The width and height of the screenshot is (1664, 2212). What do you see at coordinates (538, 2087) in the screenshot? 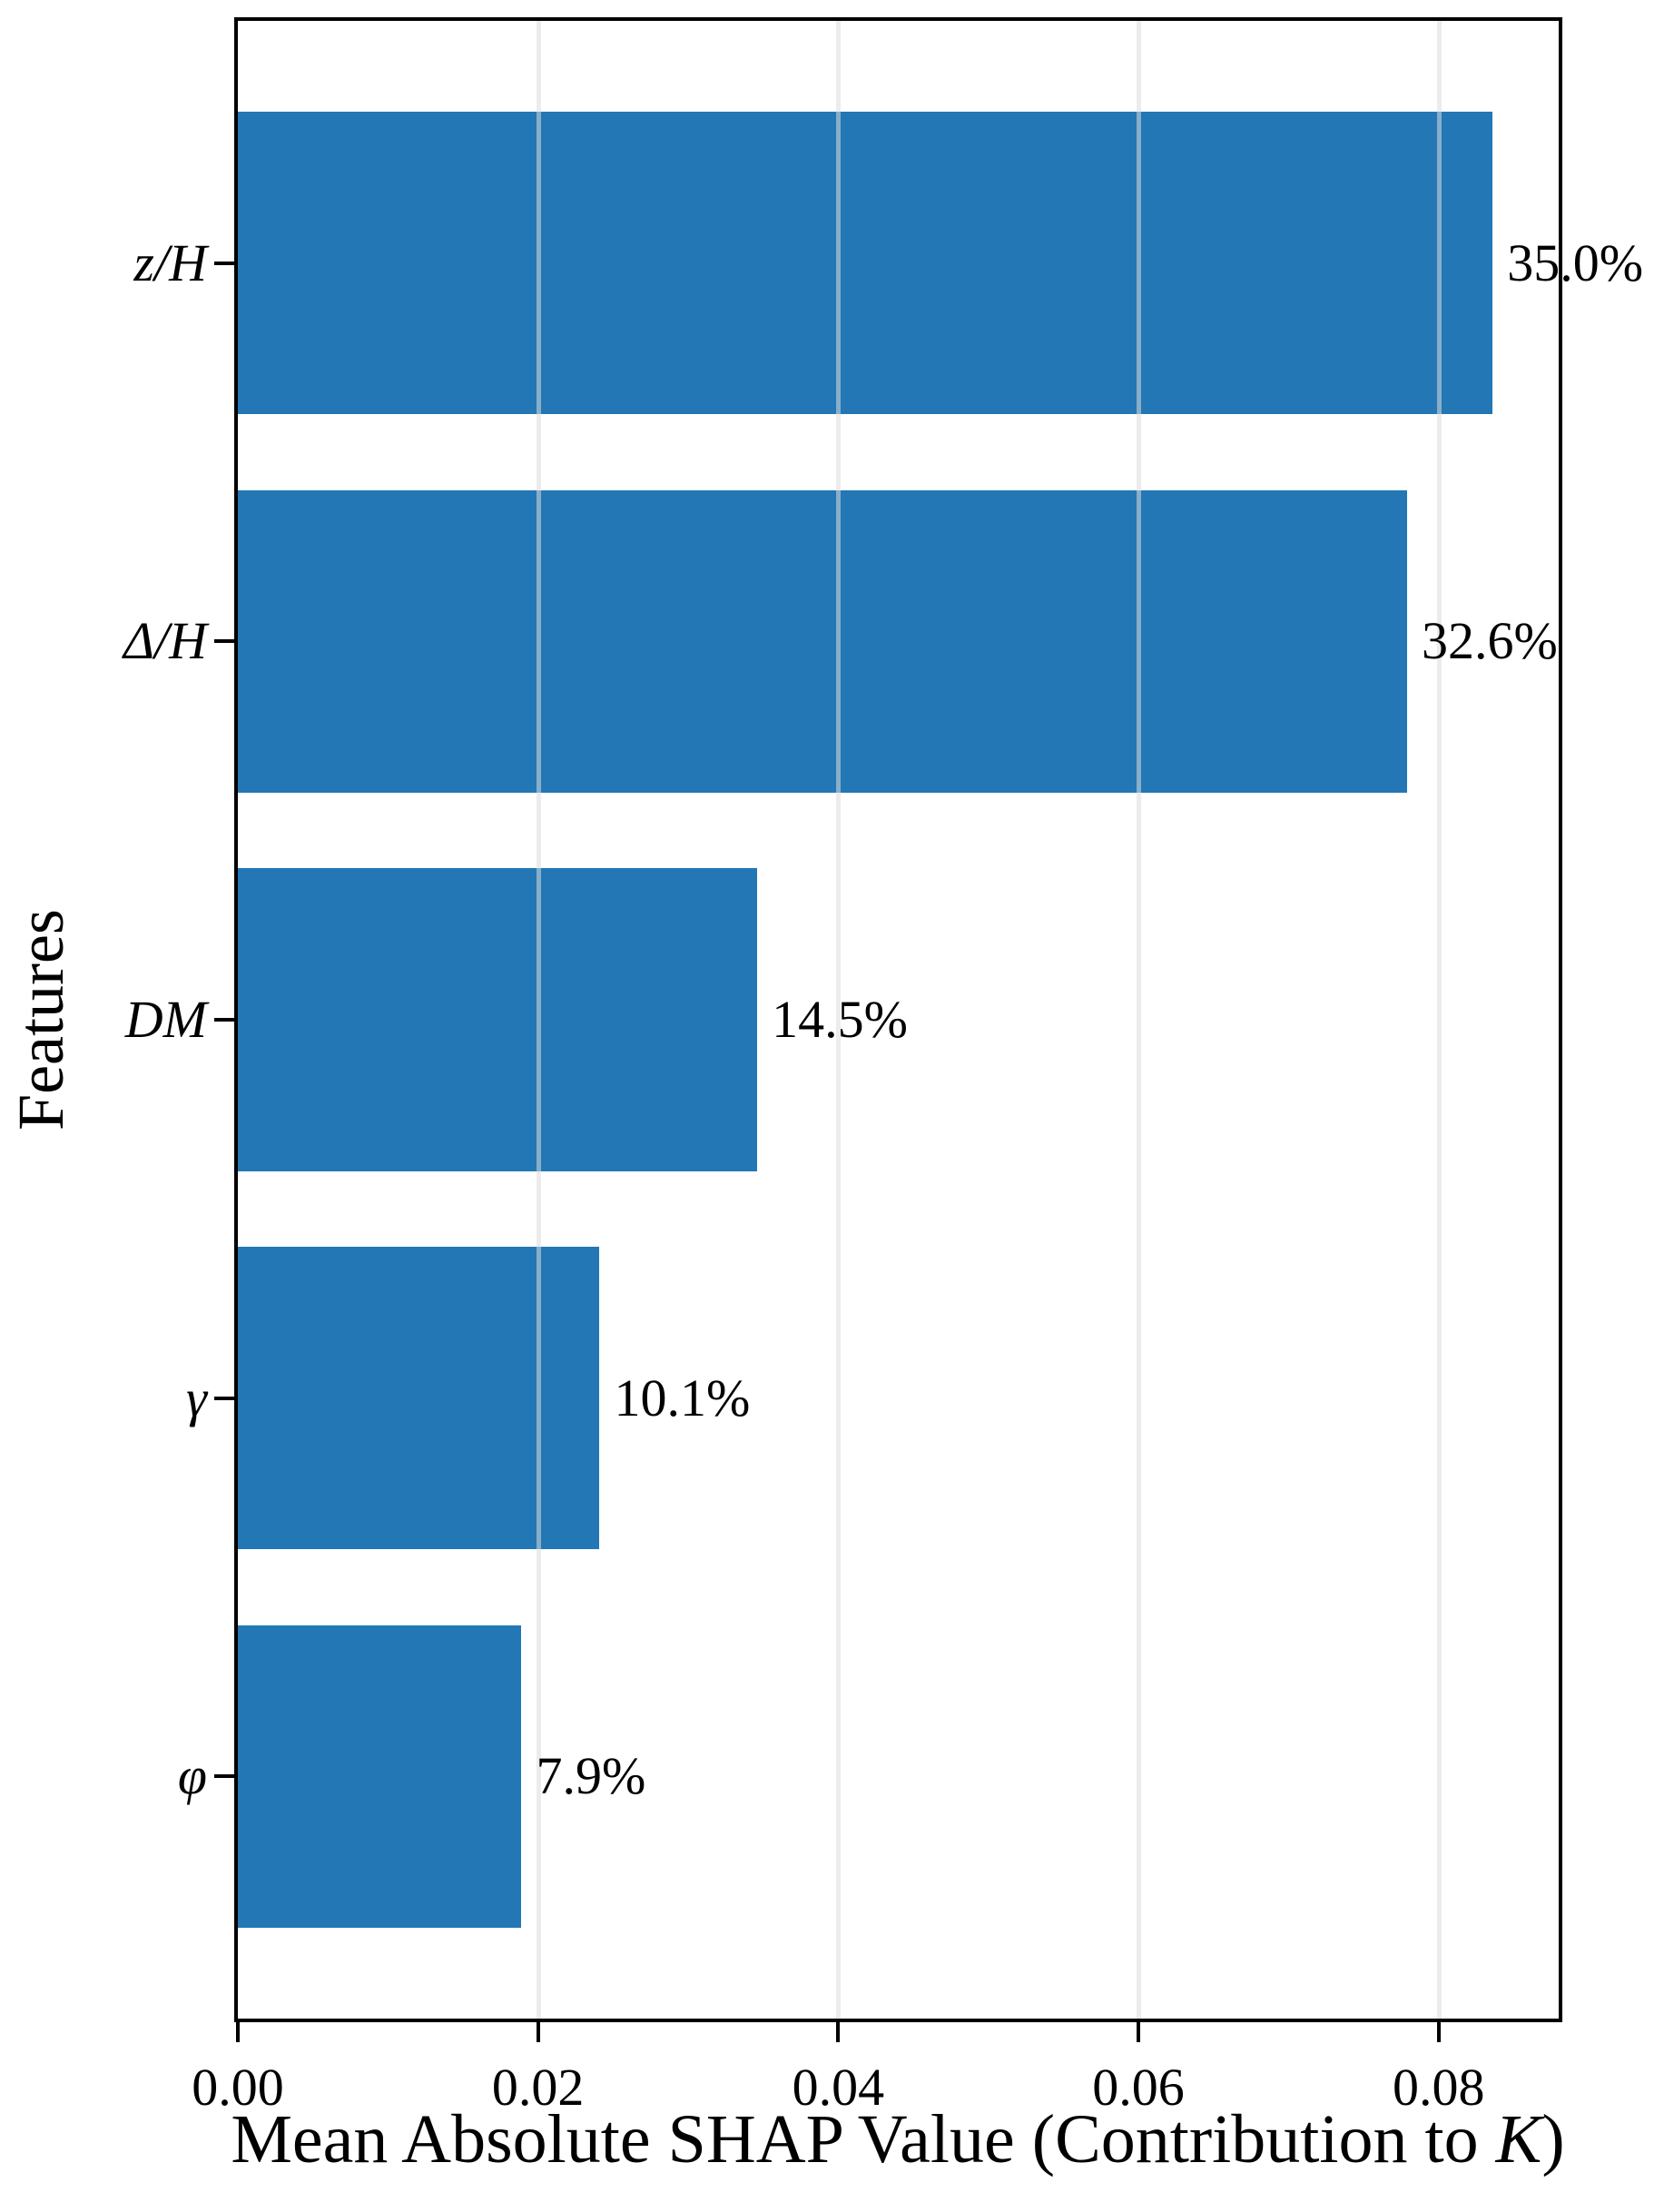
I see `x-tick-label-0.02: 0.02` at bounding box center [538, 2087].